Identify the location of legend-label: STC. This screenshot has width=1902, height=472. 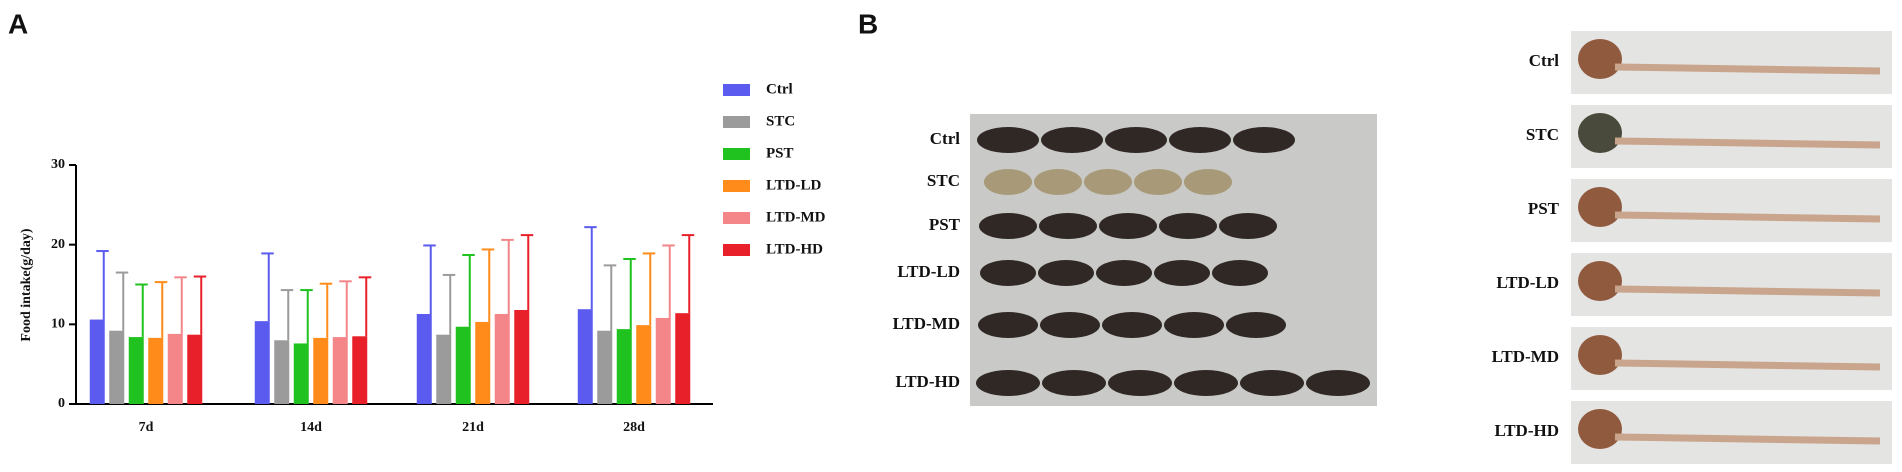
(780, 121).